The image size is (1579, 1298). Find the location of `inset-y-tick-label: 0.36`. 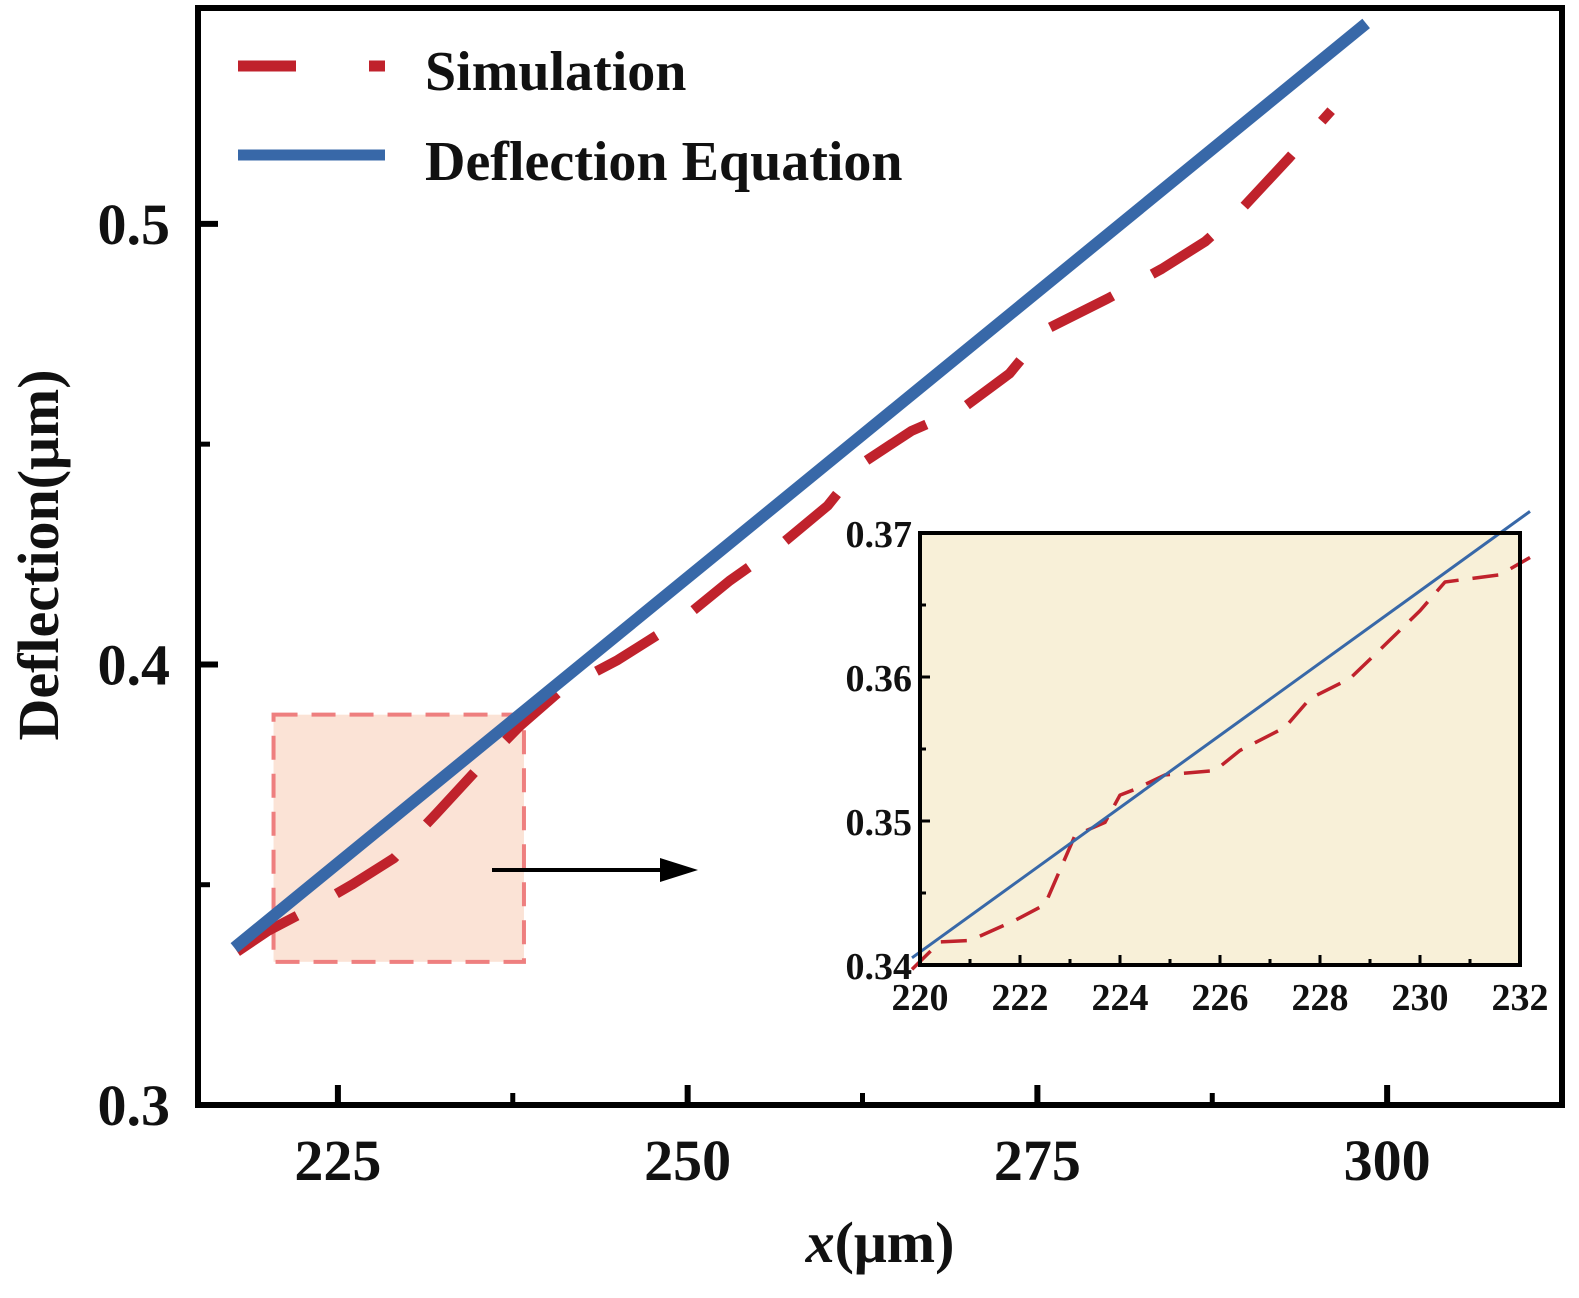

inset-y-tick-label: 0.36 is located at coordinates (879, 679).